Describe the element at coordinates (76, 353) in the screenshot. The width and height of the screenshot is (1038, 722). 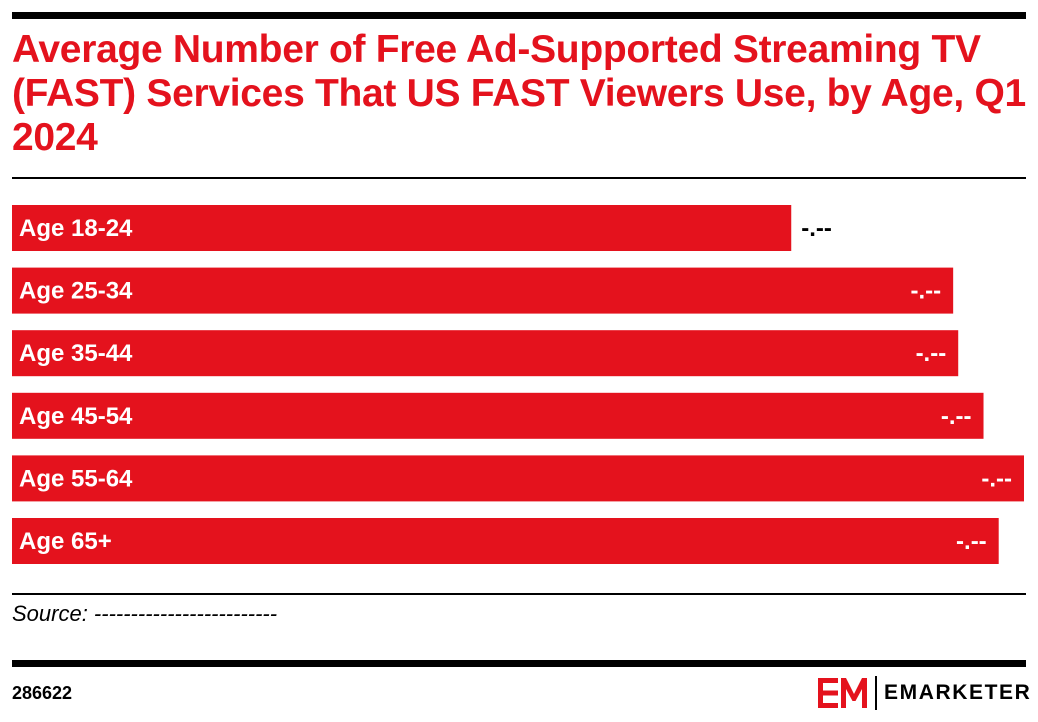
I see `category-label: Age 35-44` at that location.